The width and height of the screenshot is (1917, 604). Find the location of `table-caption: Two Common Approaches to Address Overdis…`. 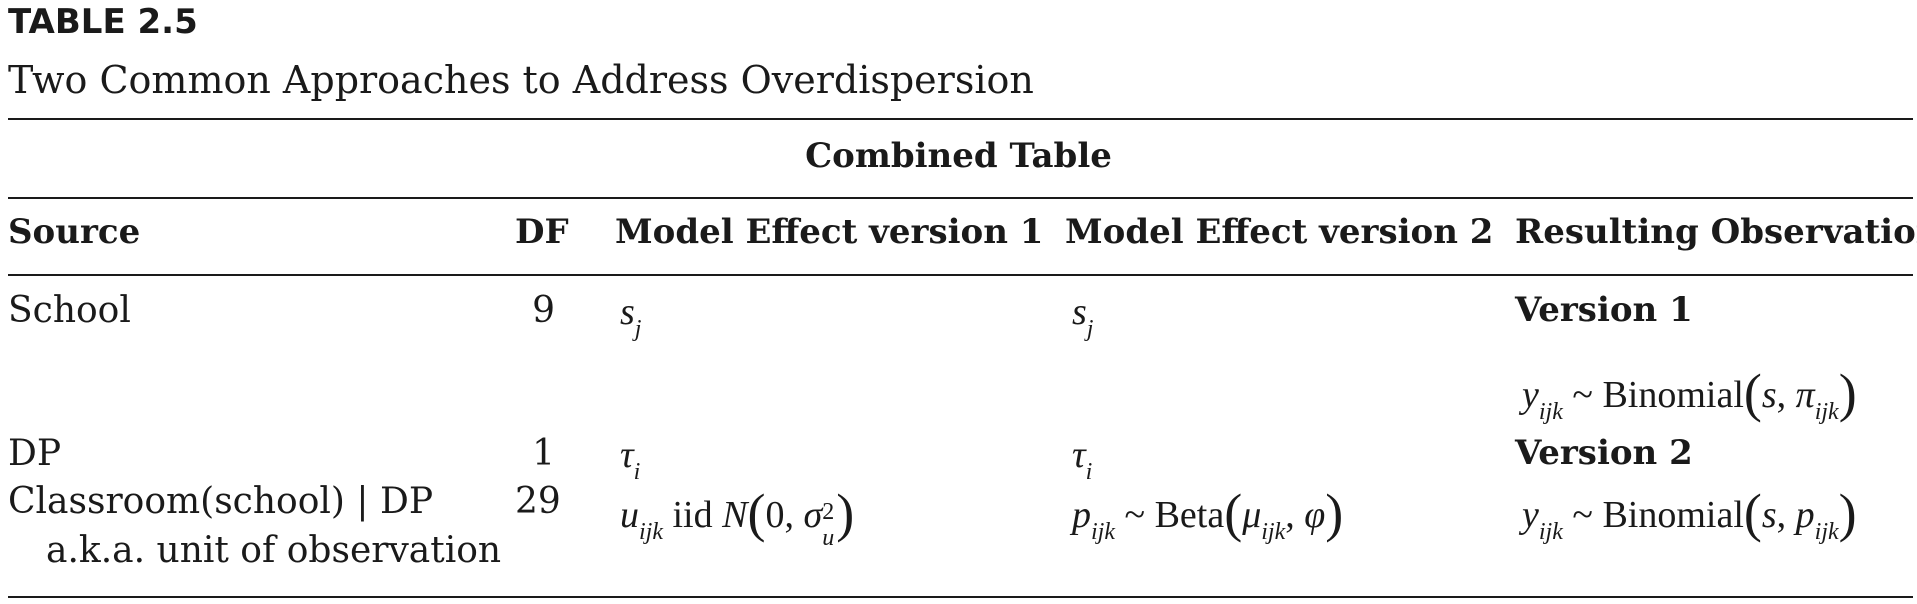

table-caption: Two Common Approaches to Address Overdis… is located at coordinates (521, 80).